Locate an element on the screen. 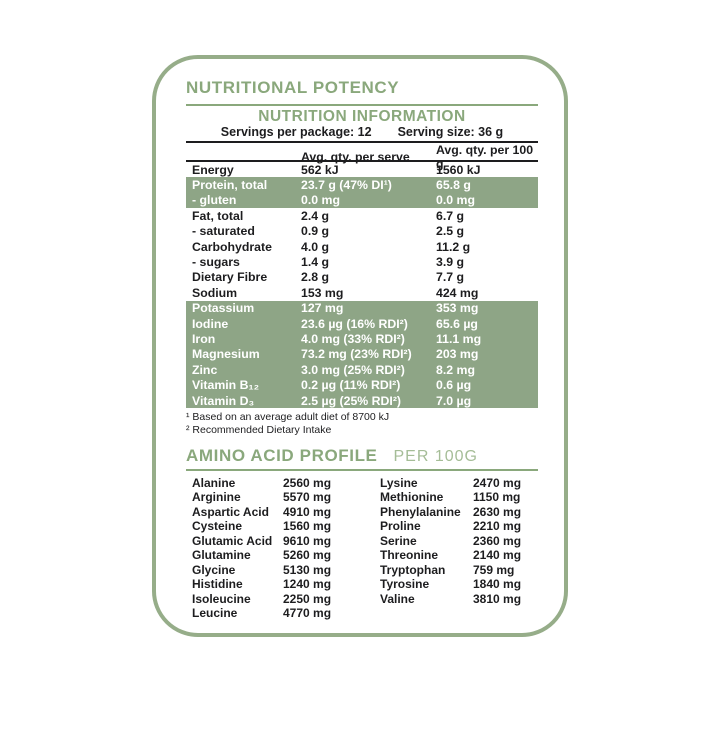  nutrient-label: Iodine is located at coordinates (210, 323).